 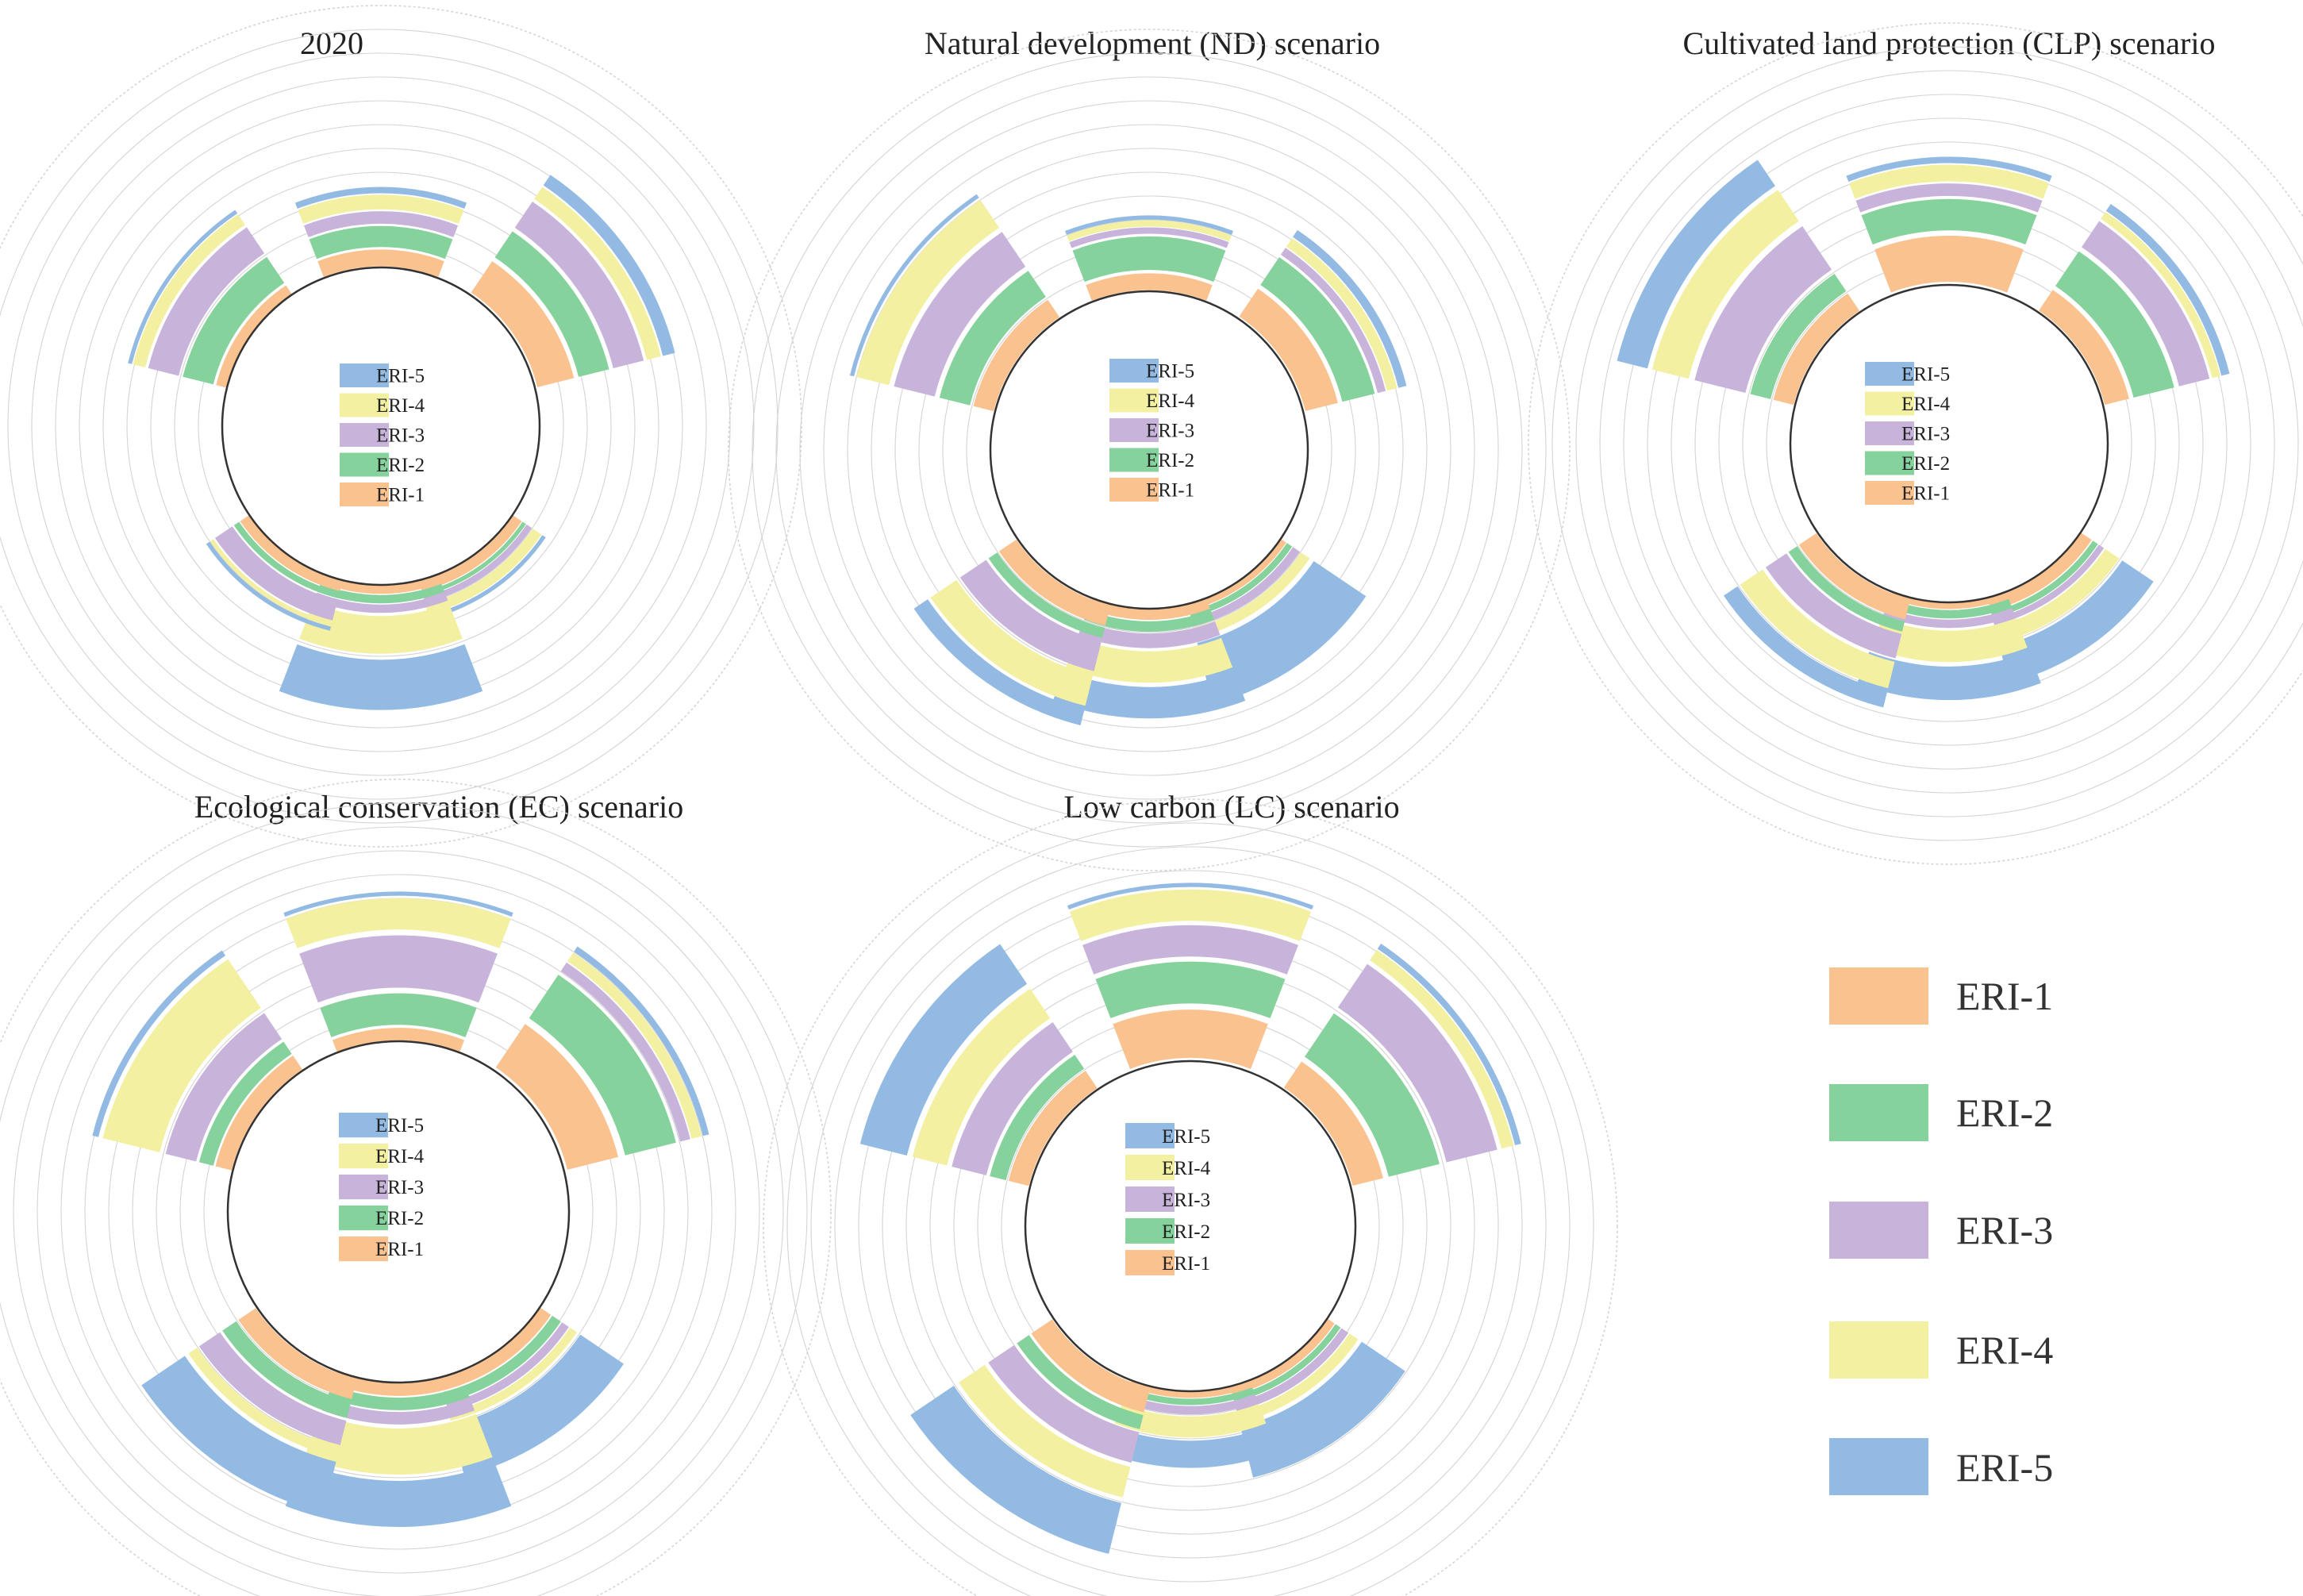 What do you see at coordinates (399, 1249) in the screenshot?
I see `center-legend-label-eri-1: ERI-1` at bounding box center [399, 1249].